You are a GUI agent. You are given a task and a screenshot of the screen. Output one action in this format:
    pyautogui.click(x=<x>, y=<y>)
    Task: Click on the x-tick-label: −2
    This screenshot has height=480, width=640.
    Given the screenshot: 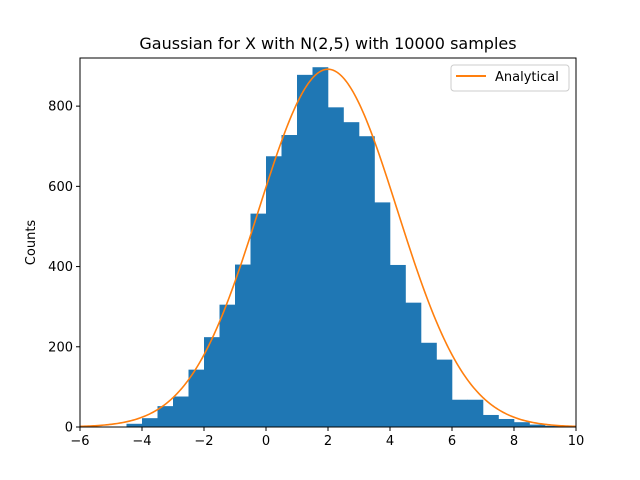 What is the action you would take?
    pyautogui.click(x=203, y=441)
    